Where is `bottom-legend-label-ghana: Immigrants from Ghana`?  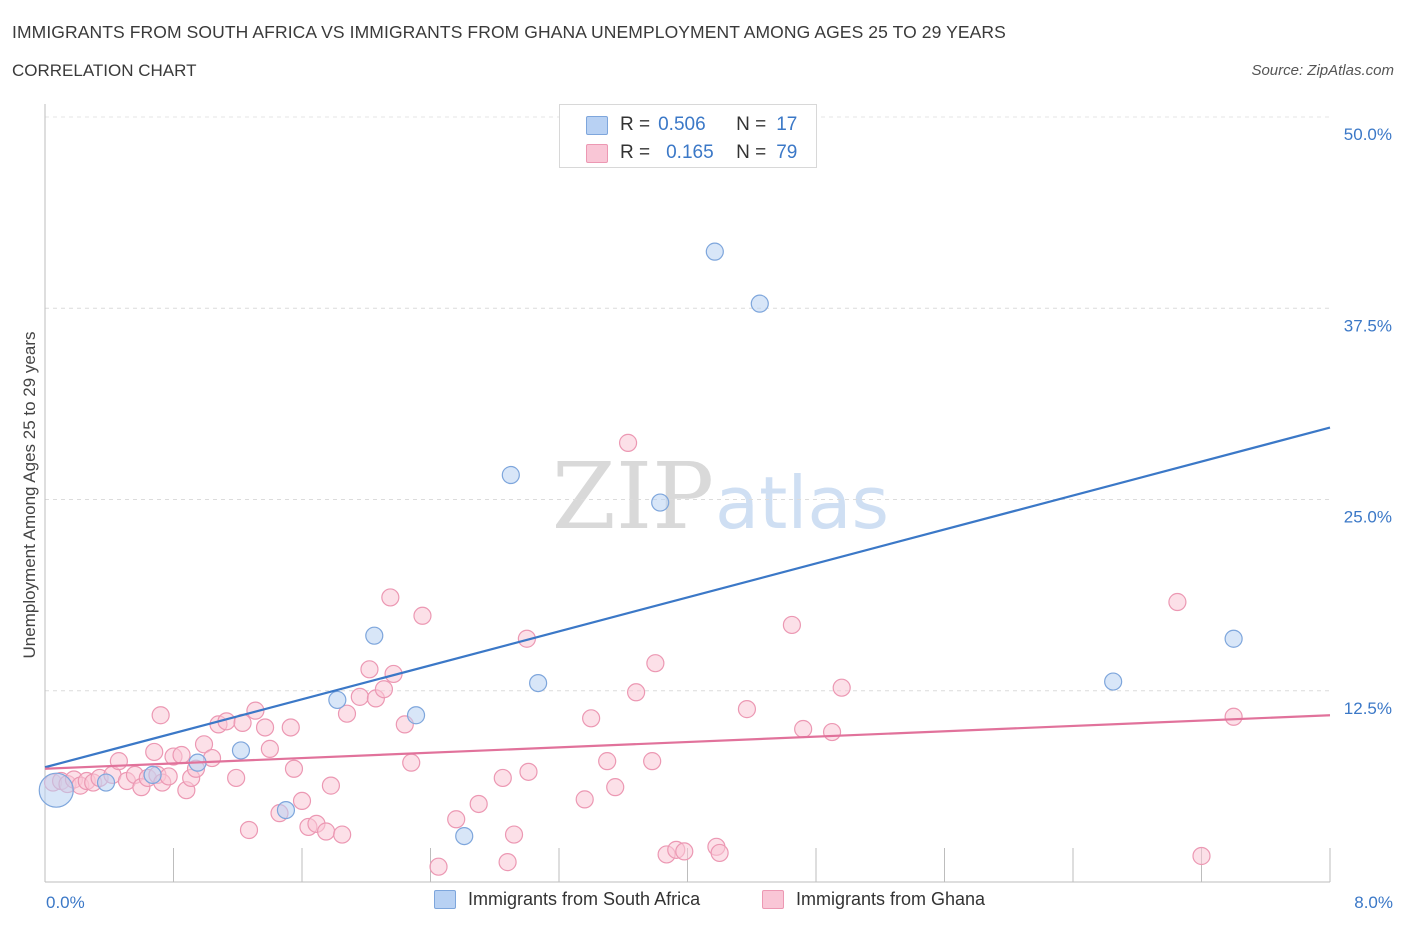 bottom-legend-label-ghana: Immigrants from Ghana is located at coordinates (891, 899).